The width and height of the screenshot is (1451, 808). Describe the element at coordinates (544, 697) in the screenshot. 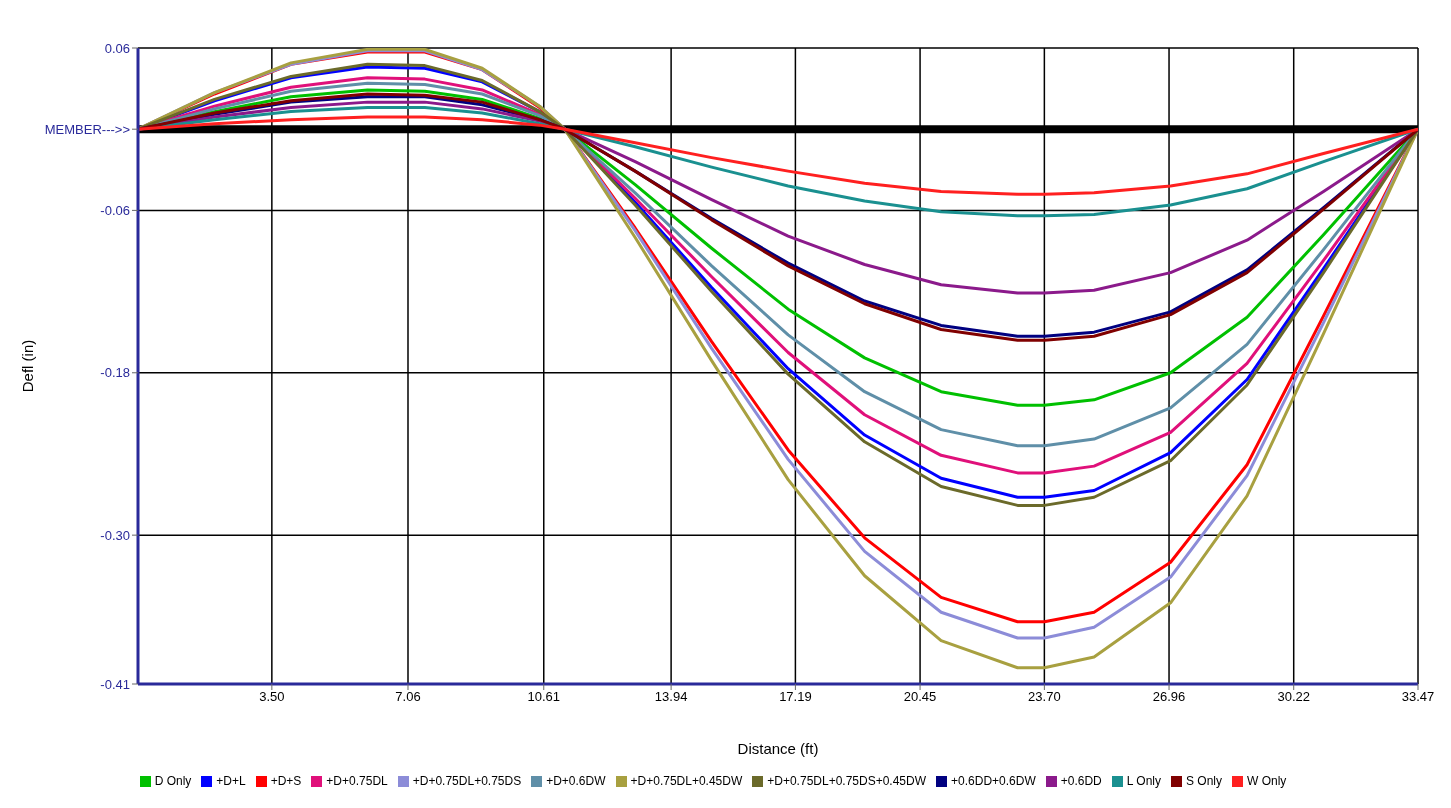

I see `x-tick-label: 10.61` at that location.